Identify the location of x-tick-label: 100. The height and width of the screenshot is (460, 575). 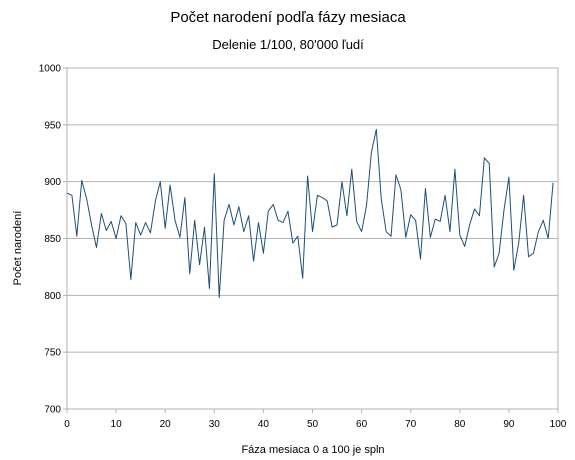
(558, 424).